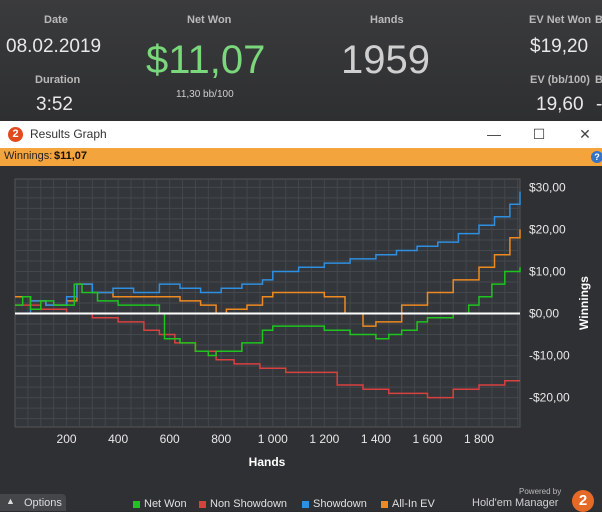 This screenshot has width=602, height=512. Describe the element at coordinates (305, 504) in the screenshot. I see `legend-swatch-showdown` at that location.